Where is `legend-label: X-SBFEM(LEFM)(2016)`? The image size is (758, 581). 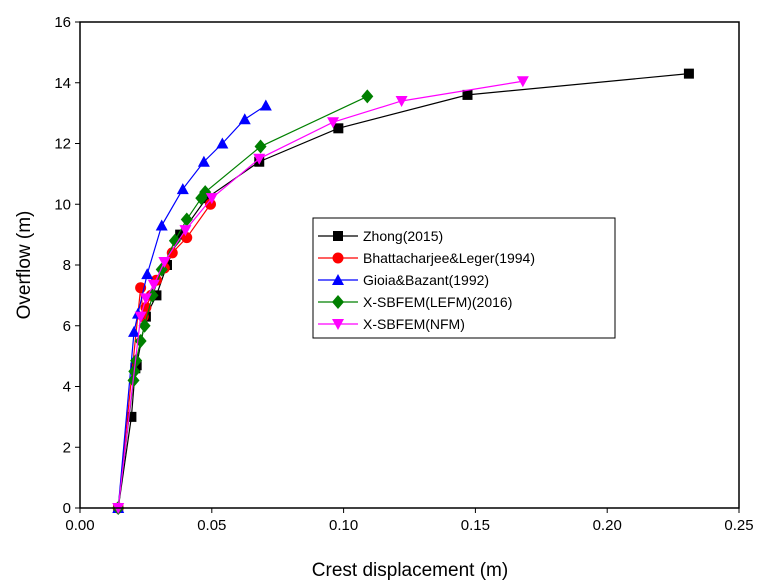
legend-label: X-SBFEM(LEFM)(2016) is located at coordinates (437, 302).